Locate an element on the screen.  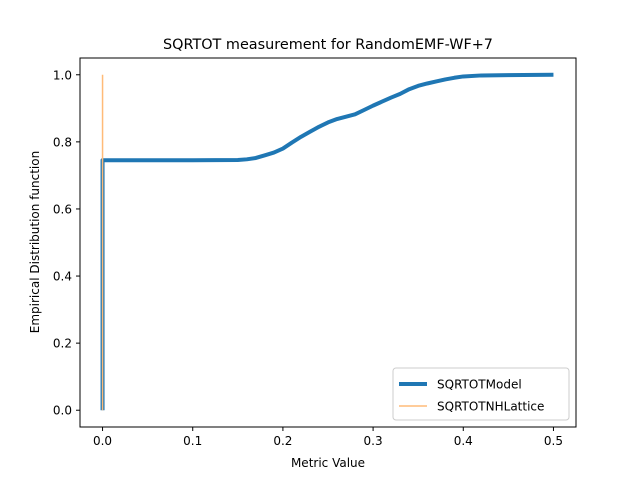
x-tick-label: 0.2 is located at coordinates (282, 441).